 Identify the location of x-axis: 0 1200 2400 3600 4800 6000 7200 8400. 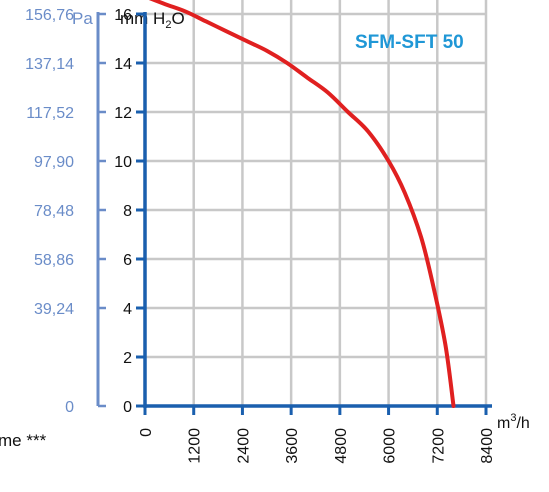
(317, 434).